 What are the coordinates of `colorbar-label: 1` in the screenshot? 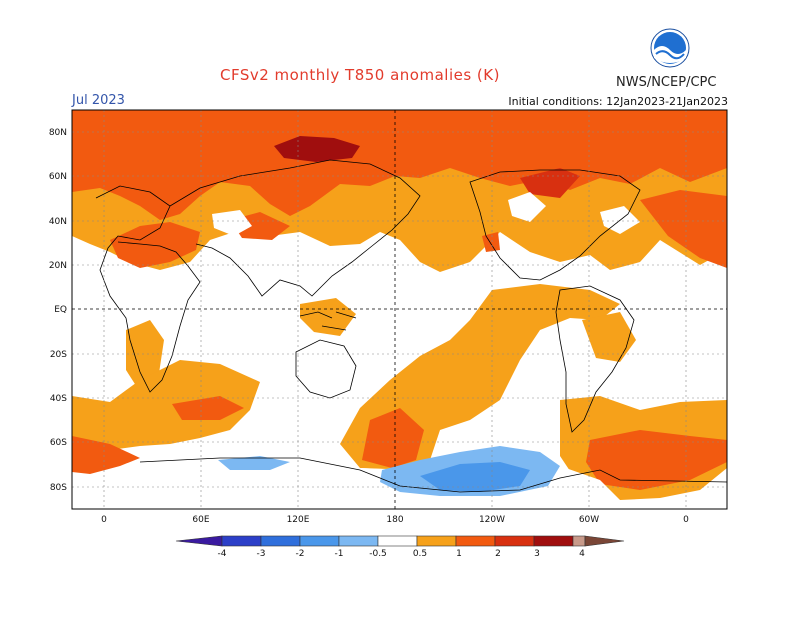 It's located at (459, 554).